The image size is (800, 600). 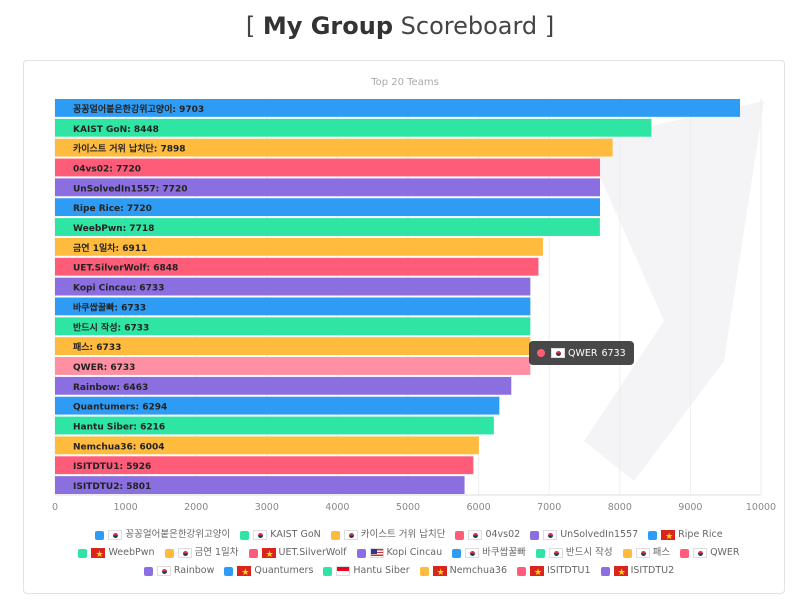 I want to click on bar-label: 04vs02: 7720, so click(x=107, y=169).